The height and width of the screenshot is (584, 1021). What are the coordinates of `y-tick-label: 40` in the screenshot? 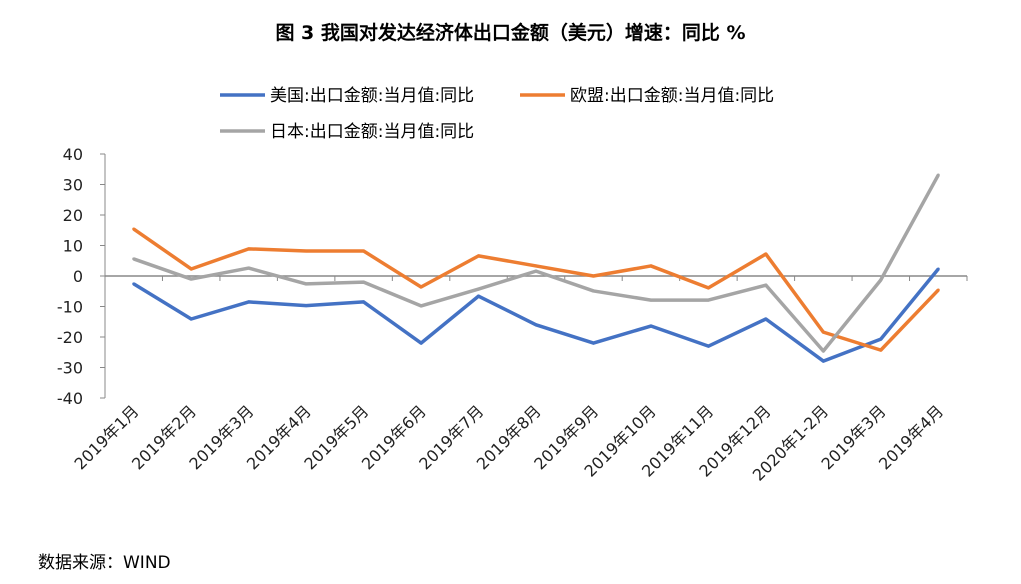 It's located at (73, 154).